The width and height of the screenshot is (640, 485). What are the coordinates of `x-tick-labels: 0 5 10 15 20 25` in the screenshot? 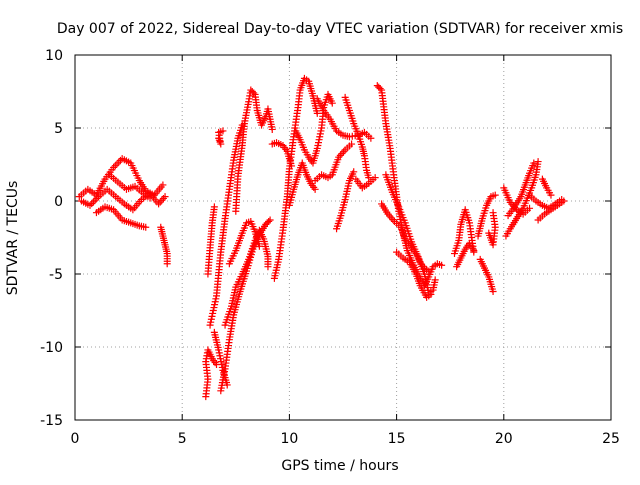 It's located at (345, 439).